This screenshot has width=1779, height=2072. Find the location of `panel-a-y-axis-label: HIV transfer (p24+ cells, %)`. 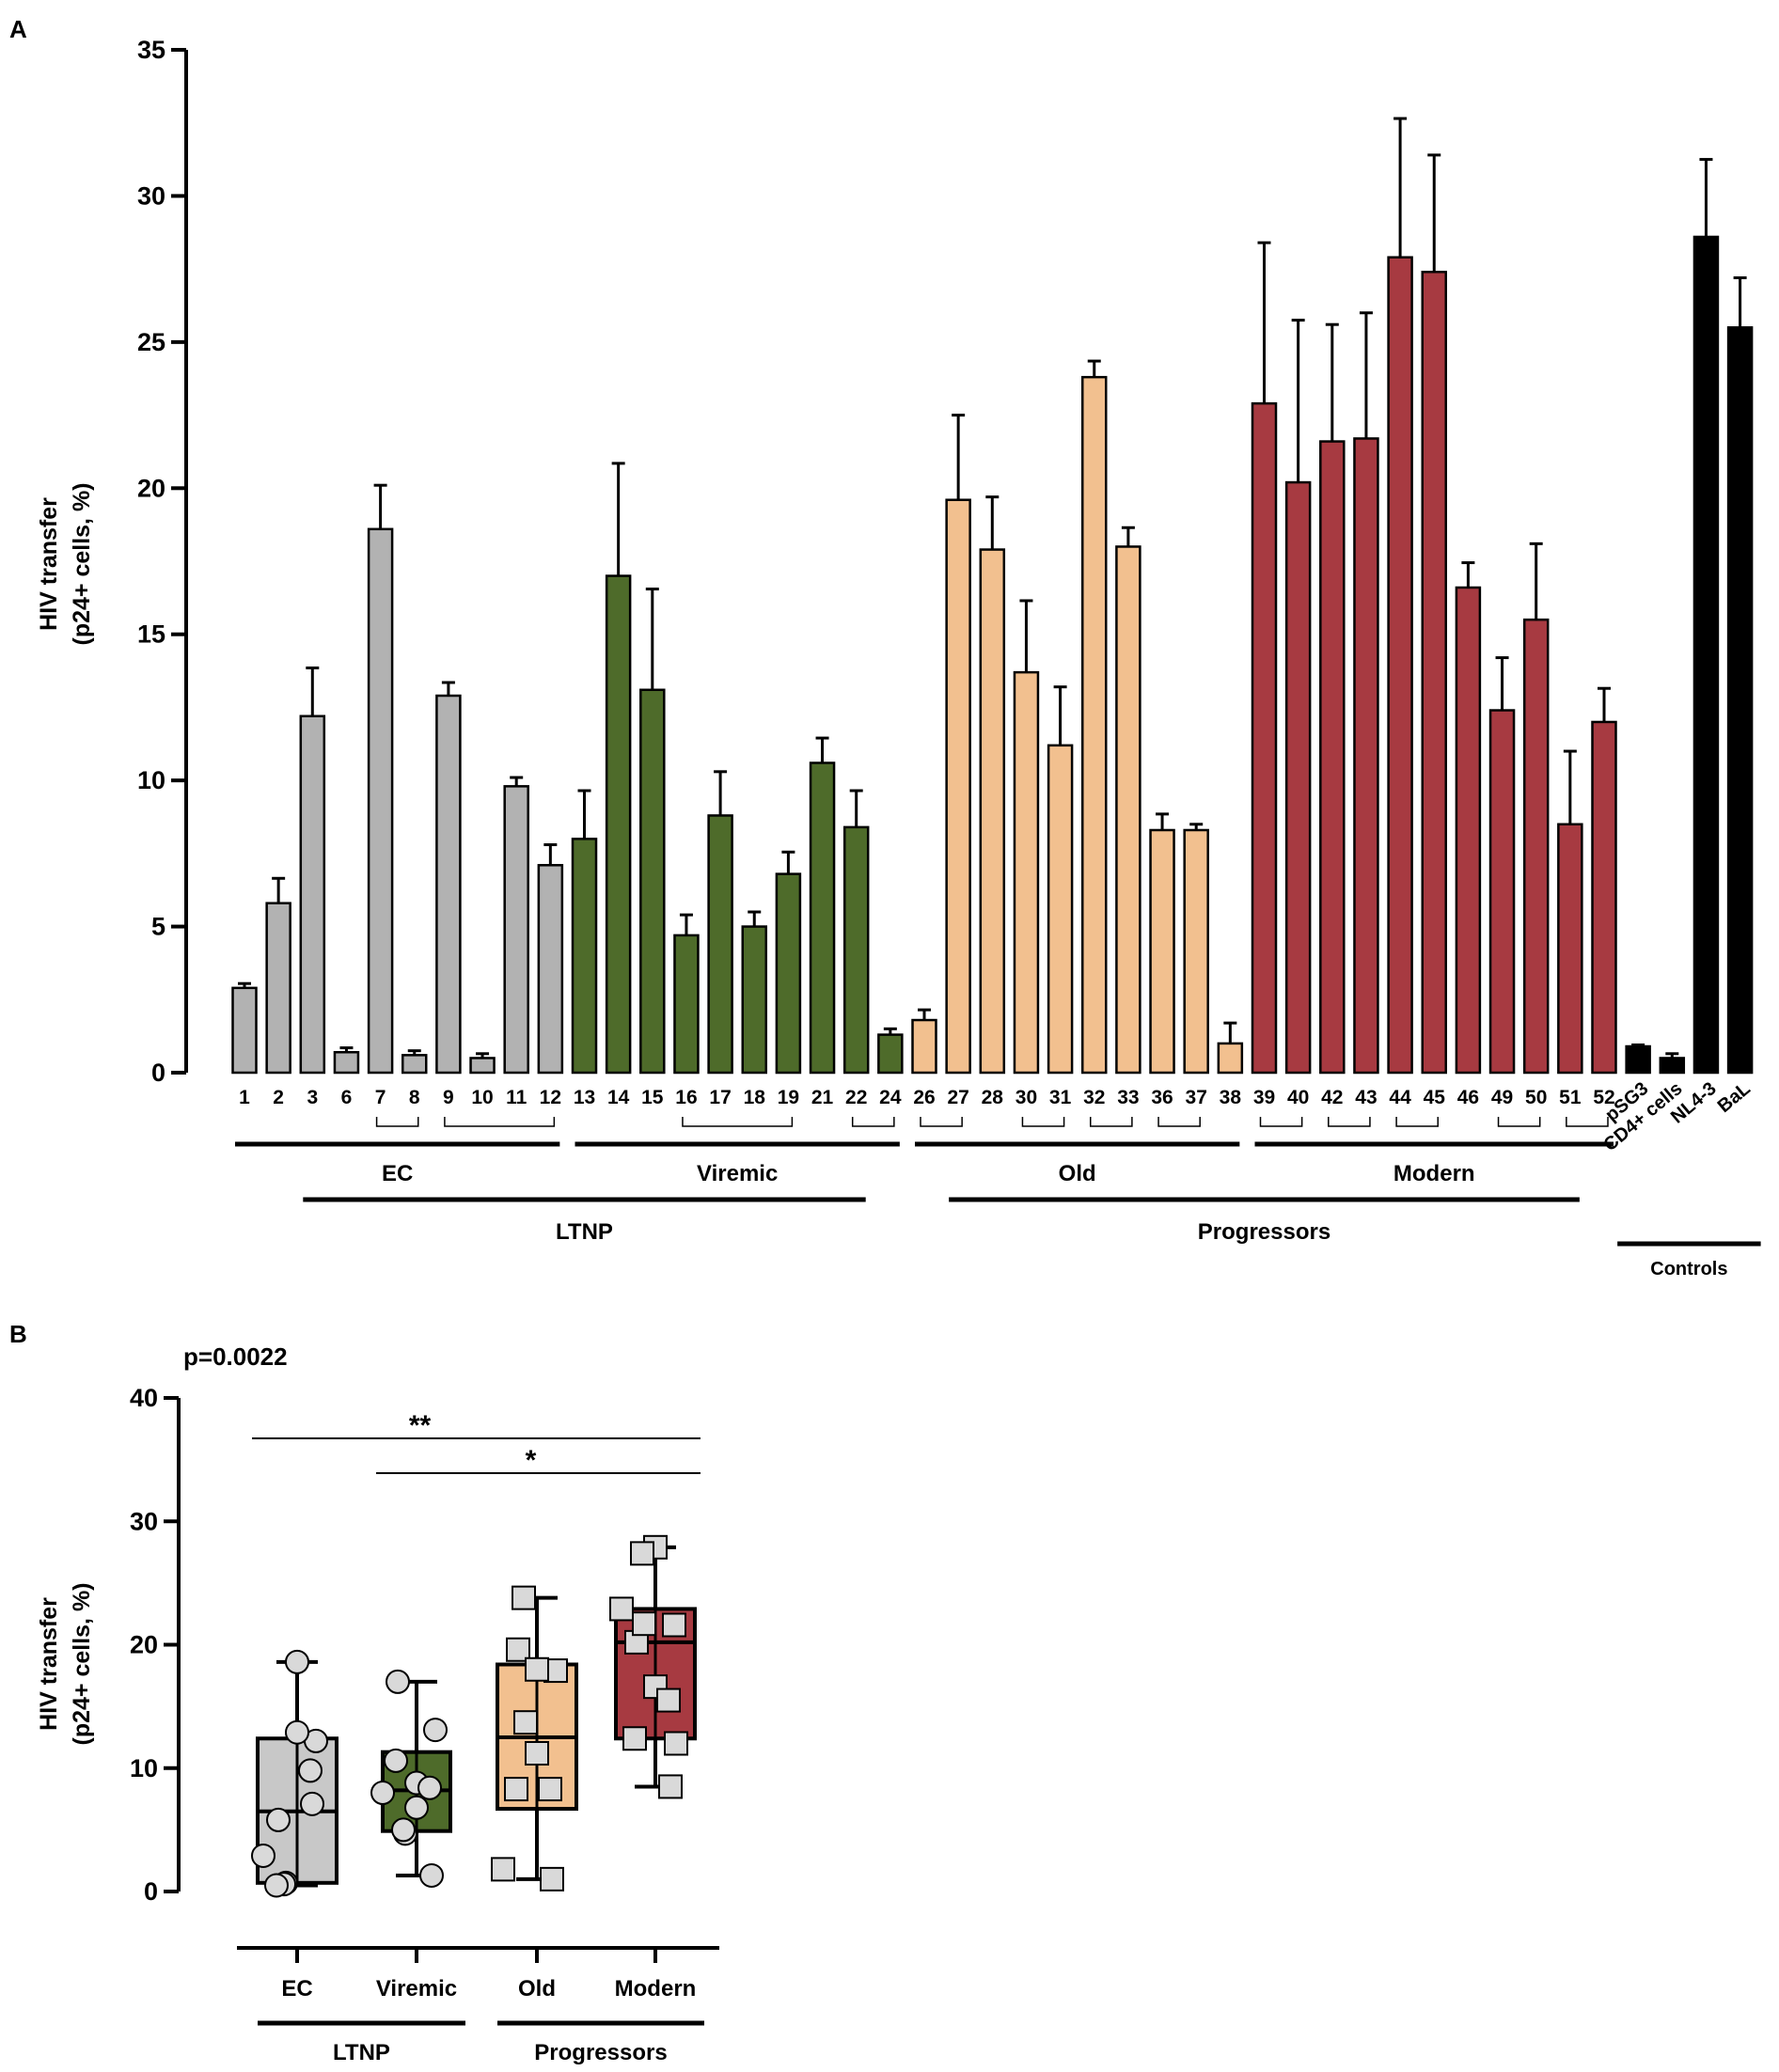

panel-a-y-axis-label: HIV transfer (p24+ cells, %) is located at coordinates (65, 564).